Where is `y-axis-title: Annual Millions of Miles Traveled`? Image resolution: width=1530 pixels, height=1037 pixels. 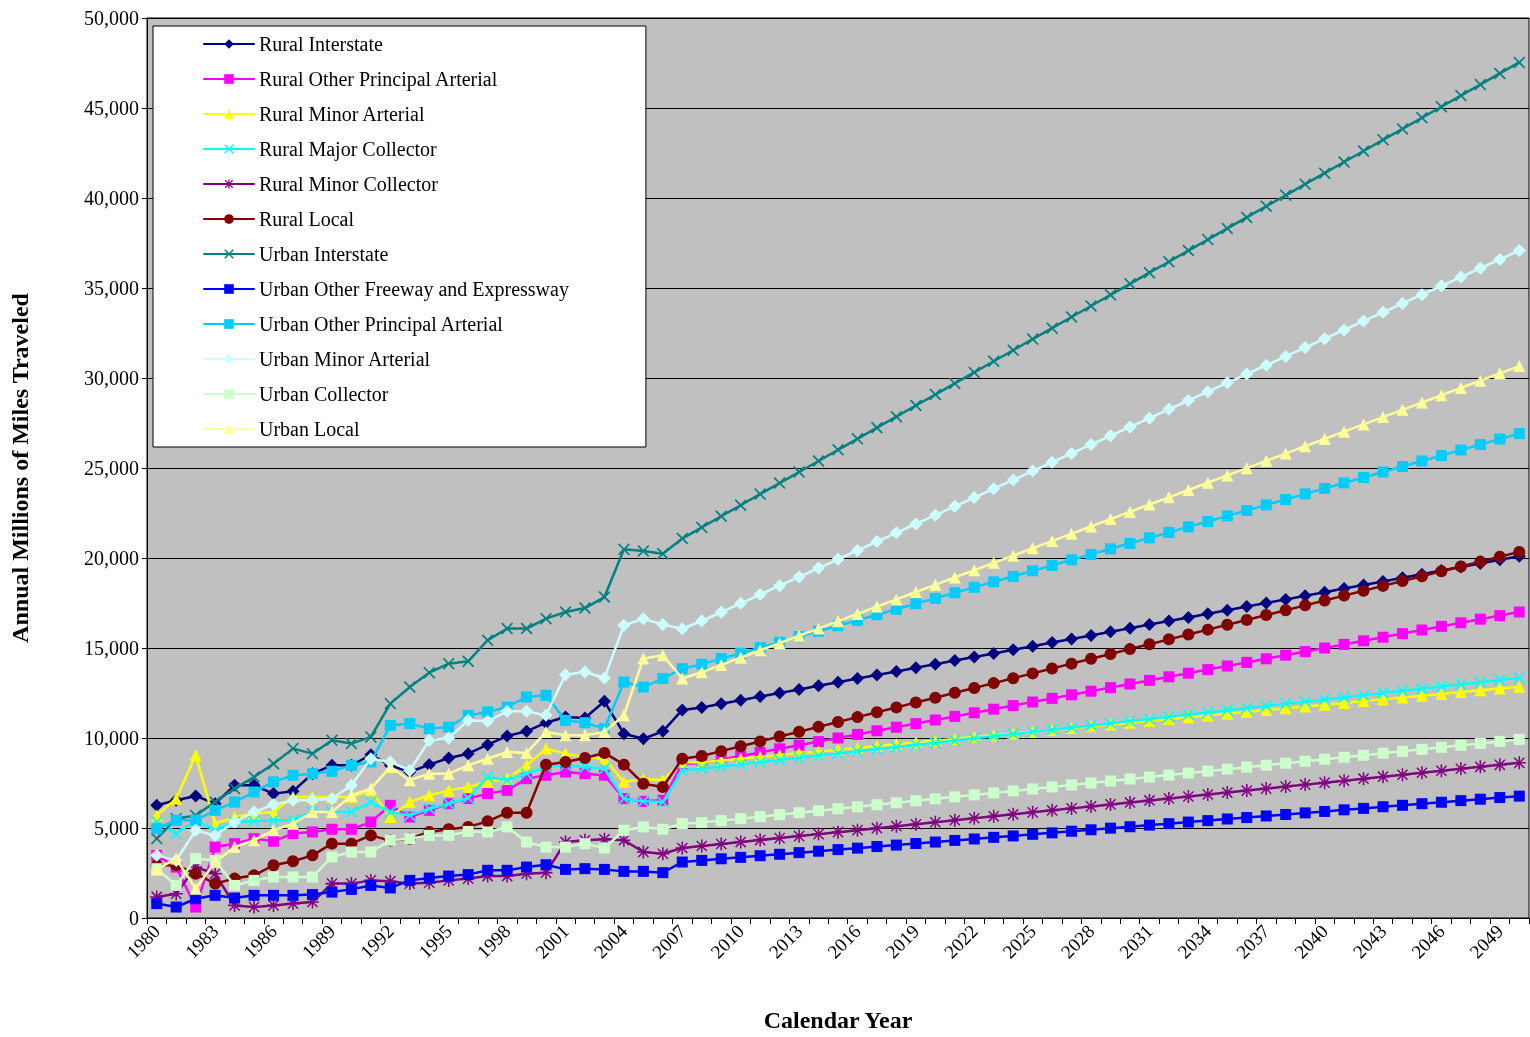 y-axis-title: Annual Millions of Miles Traveled is located at coordinates (20, 467).